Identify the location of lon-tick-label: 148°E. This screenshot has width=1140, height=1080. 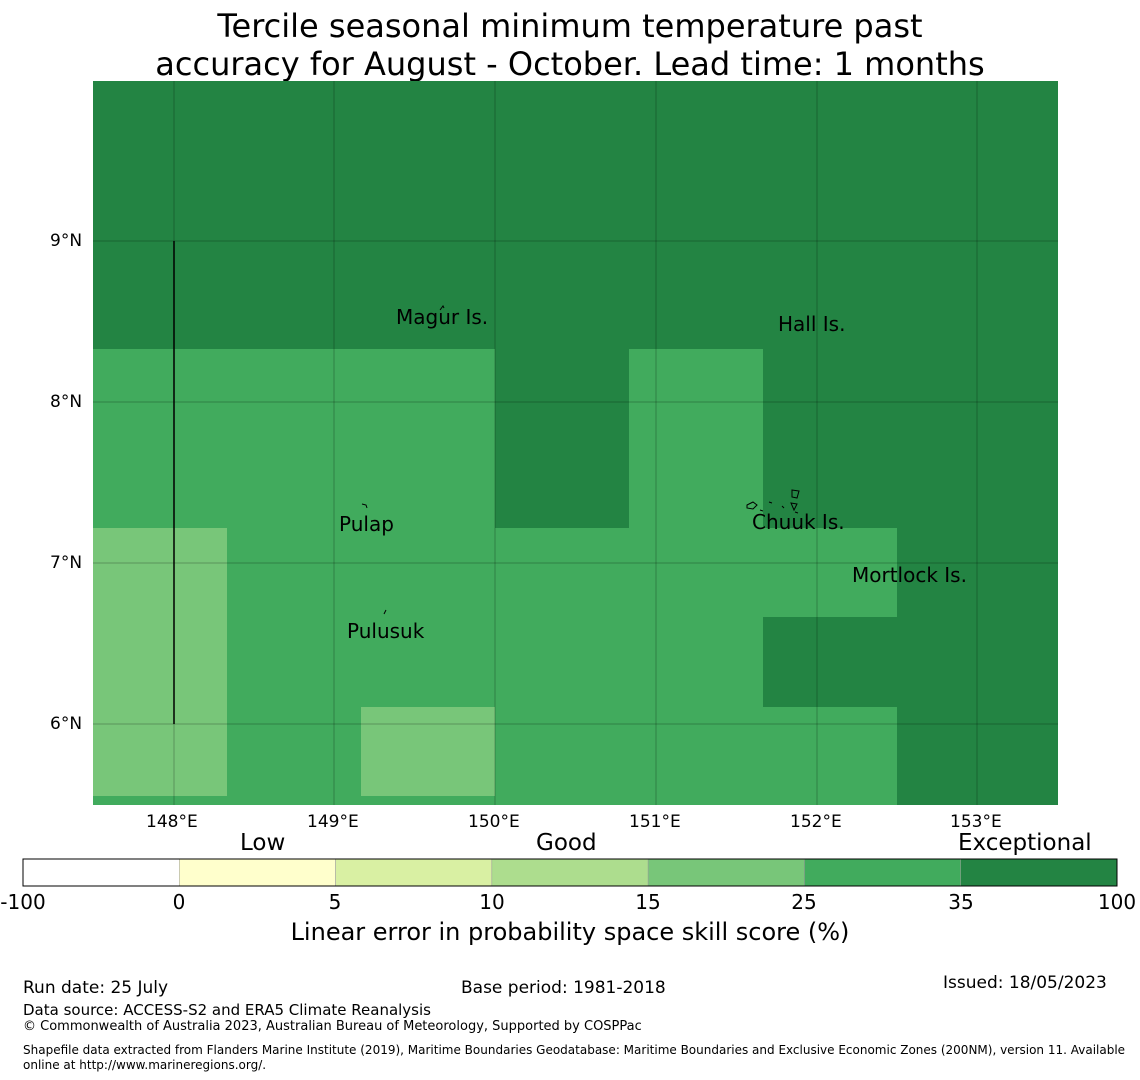
(172, 822).